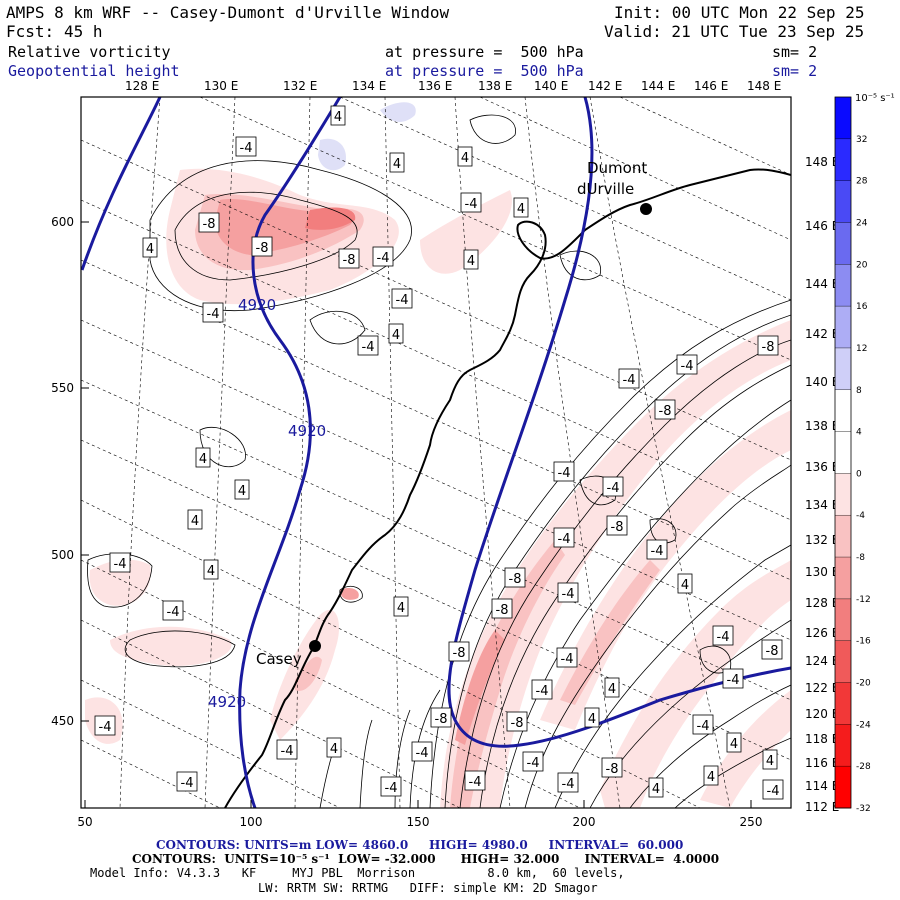 This screenshot has width=900, height=900. Describe the element at coordinates (859, 433) in the screenshot. I see `colorbar-tick-label: 4` at that location.